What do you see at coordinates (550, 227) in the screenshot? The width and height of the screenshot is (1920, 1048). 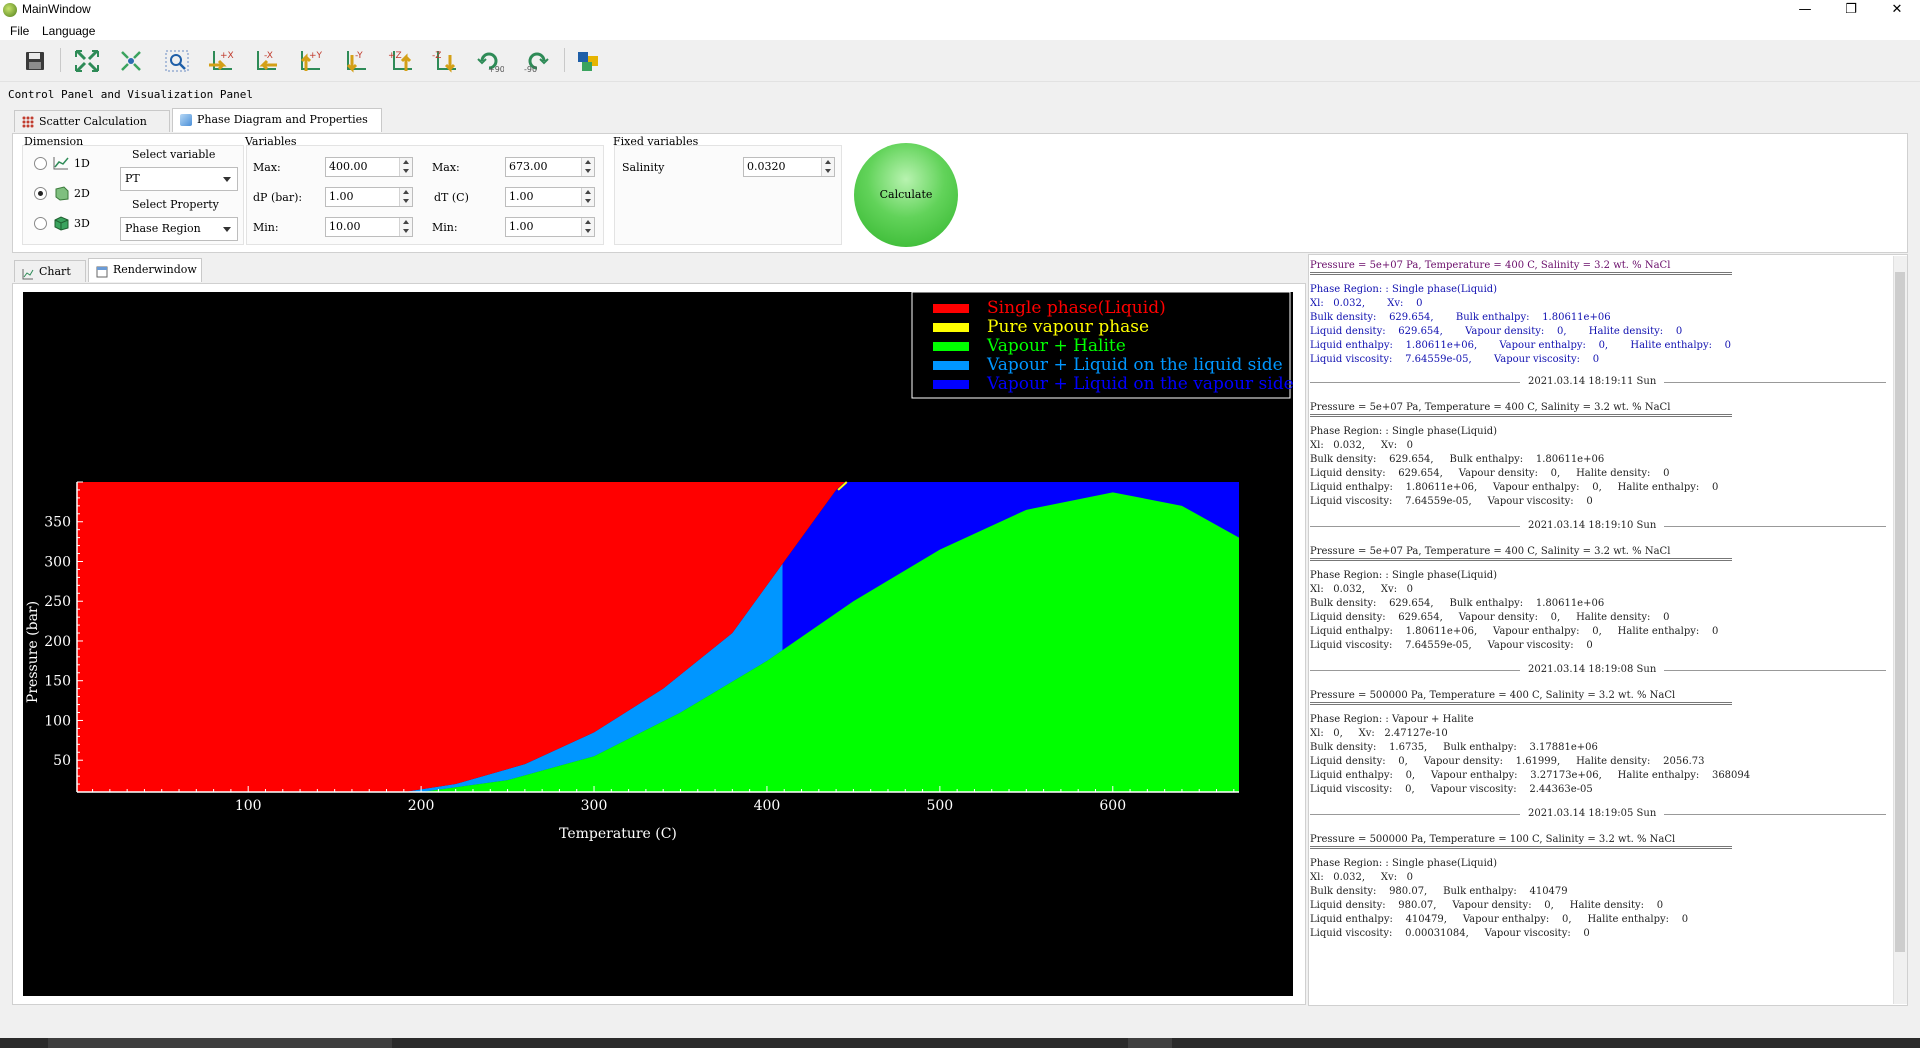 I see `temperature-min-input: 1.00` at bounding box center [550, 227].